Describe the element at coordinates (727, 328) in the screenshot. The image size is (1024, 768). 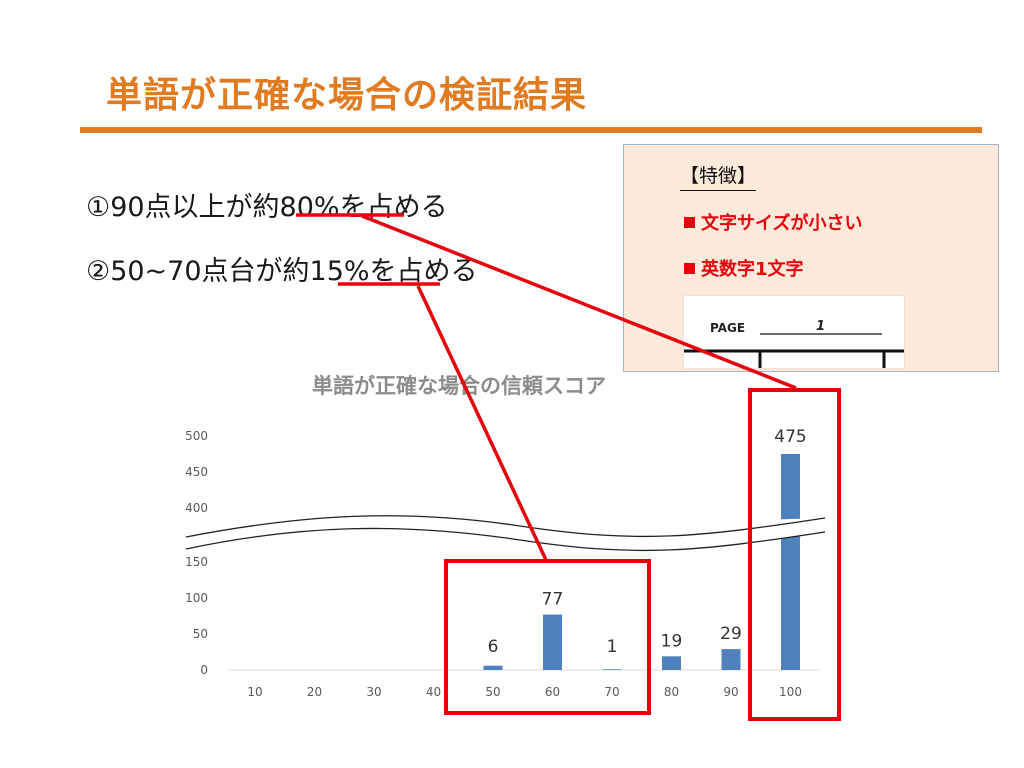
I see `sample-page-label: PAGE` at that location.